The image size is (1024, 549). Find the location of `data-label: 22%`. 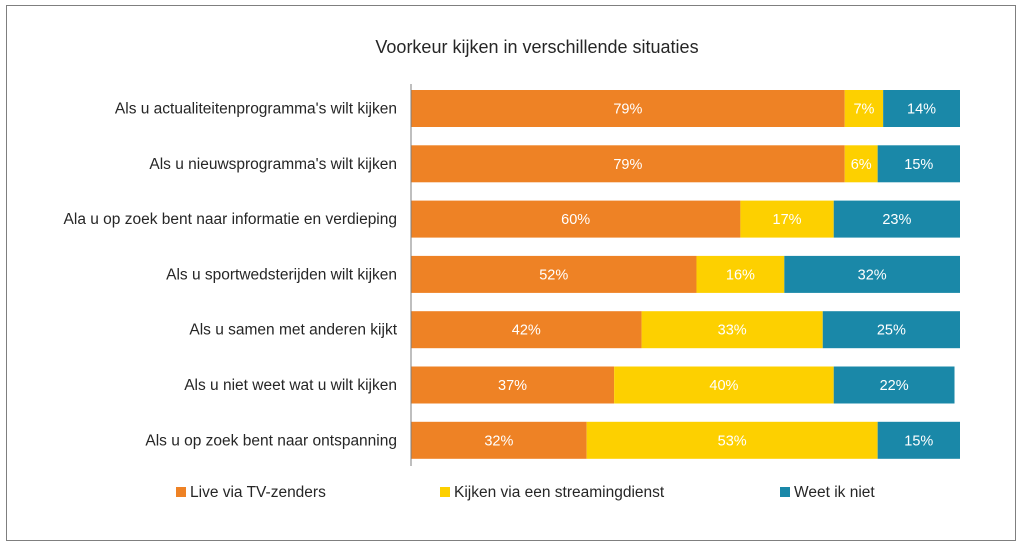

data-label: 22% is located at coordinates (894, 386).